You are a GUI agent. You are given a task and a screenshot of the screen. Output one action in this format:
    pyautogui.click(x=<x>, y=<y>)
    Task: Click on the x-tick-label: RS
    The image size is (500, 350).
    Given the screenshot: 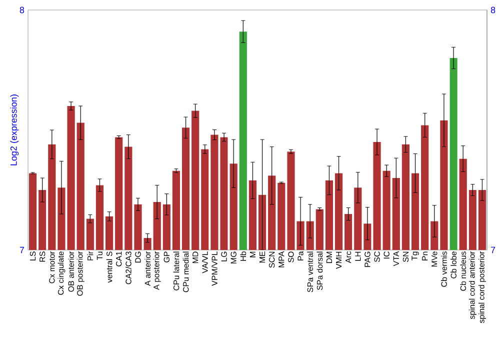 What is the action you would take?
    pyautogui.click(x=43, y=257)
    